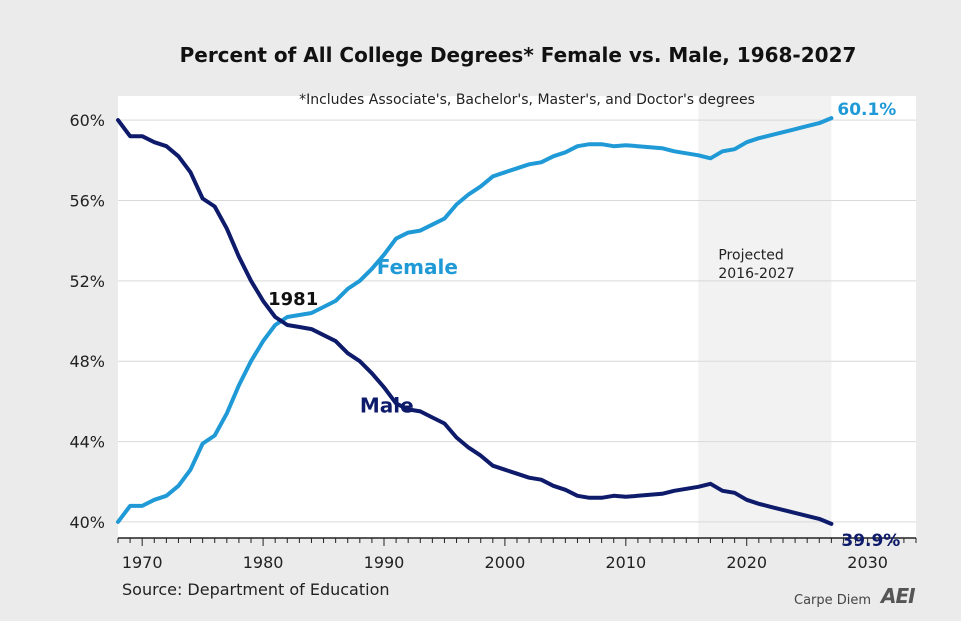 This screenshot has height=621, width=961. What do you see at coordinates (866, 110) in the screenshot?
I see `female-end-value-label: 60.1%` at bounding box center [866, 110].